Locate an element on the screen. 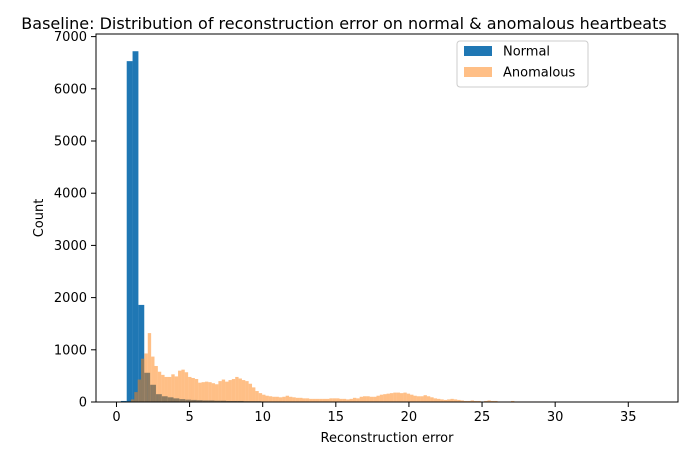 The height and width of the screenshot is (455, 690). legend-label-normal: Normal is located at coordinates (526, 52).